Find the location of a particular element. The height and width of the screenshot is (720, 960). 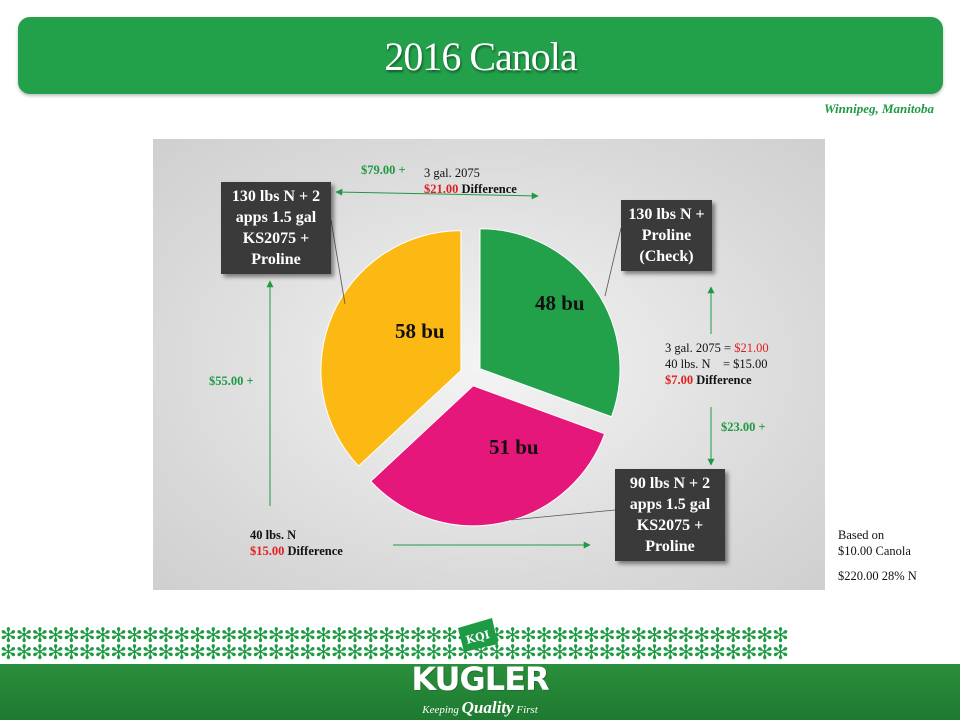

note-right-line2: 40 lbs. N = $15.00 is located at coordinates (716, 364).